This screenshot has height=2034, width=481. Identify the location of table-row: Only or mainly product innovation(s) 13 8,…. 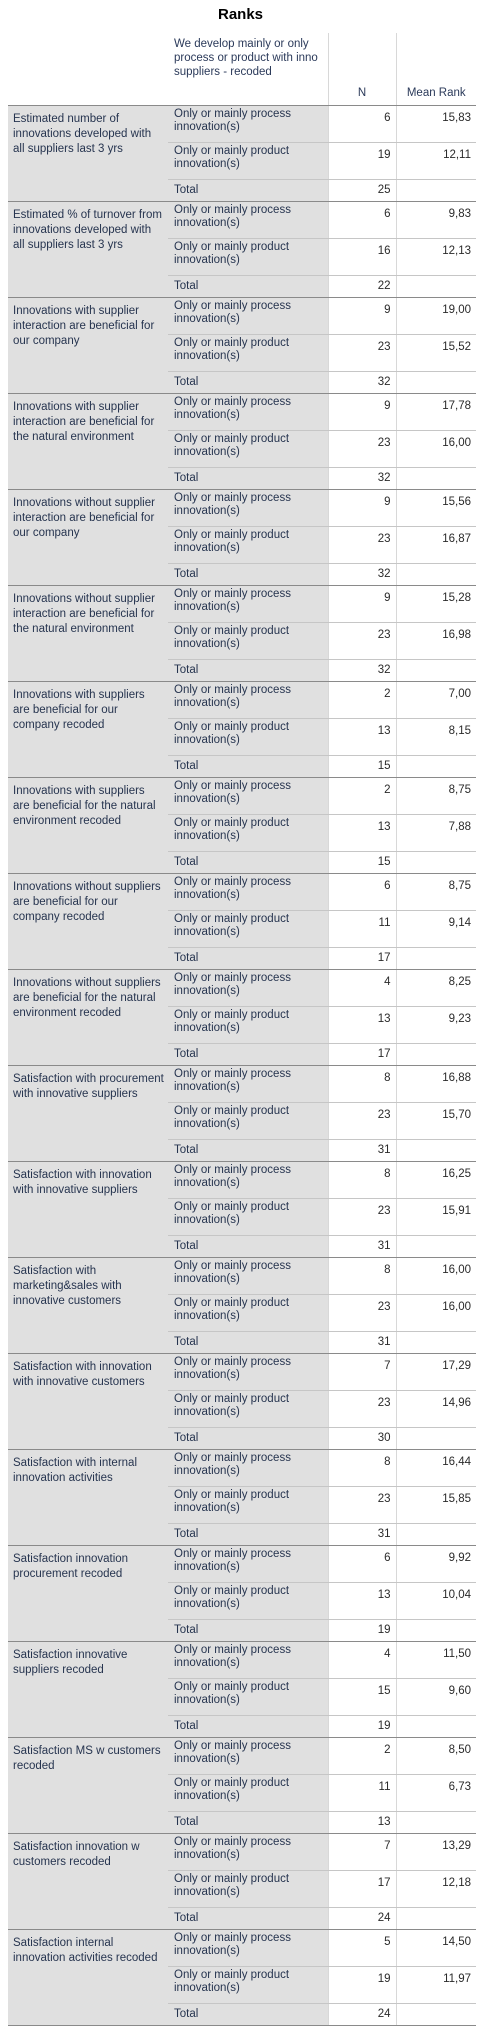
(242, 737).